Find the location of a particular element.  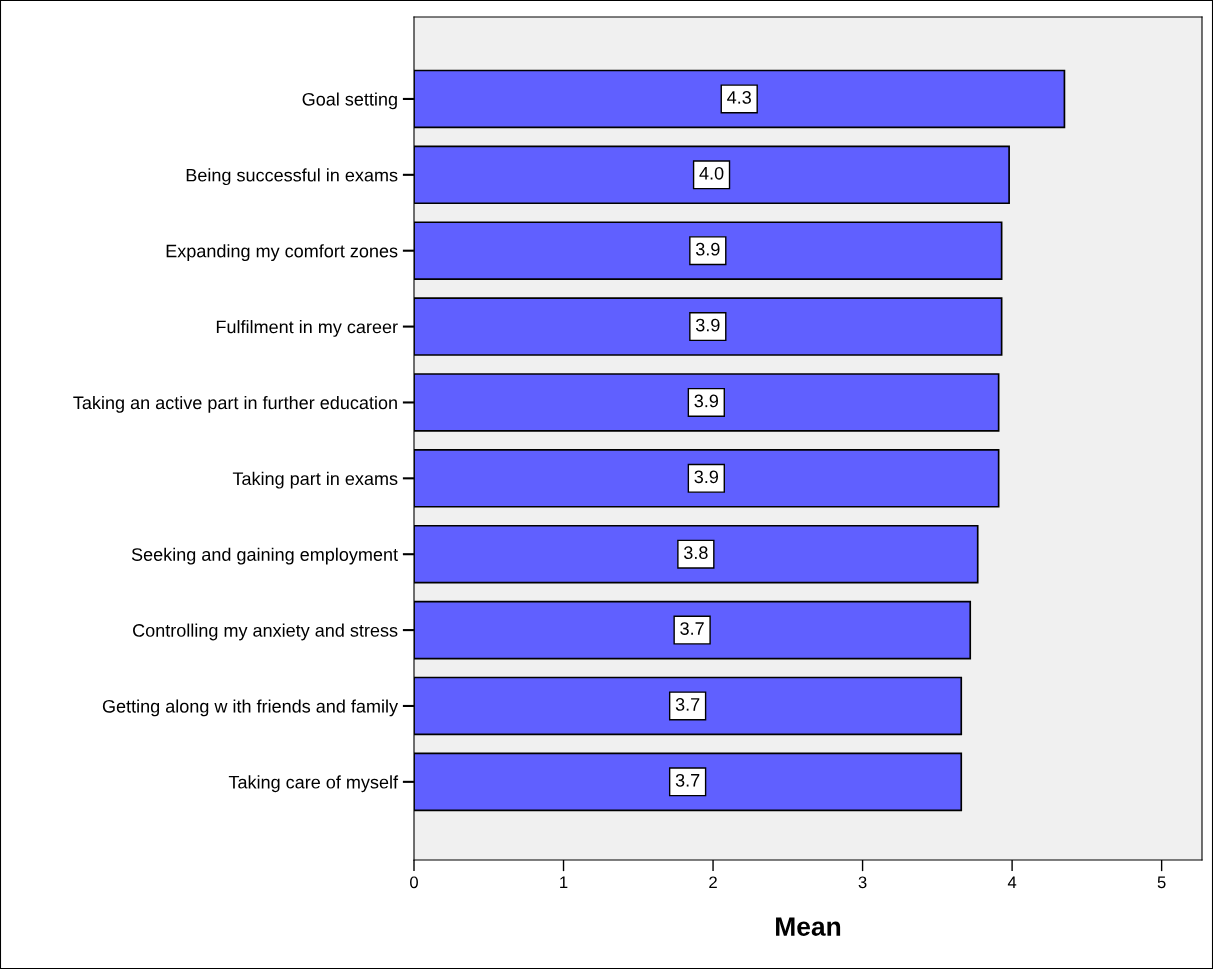

y-tick-label: Being successful in exams is located at coordinates (292, 177).